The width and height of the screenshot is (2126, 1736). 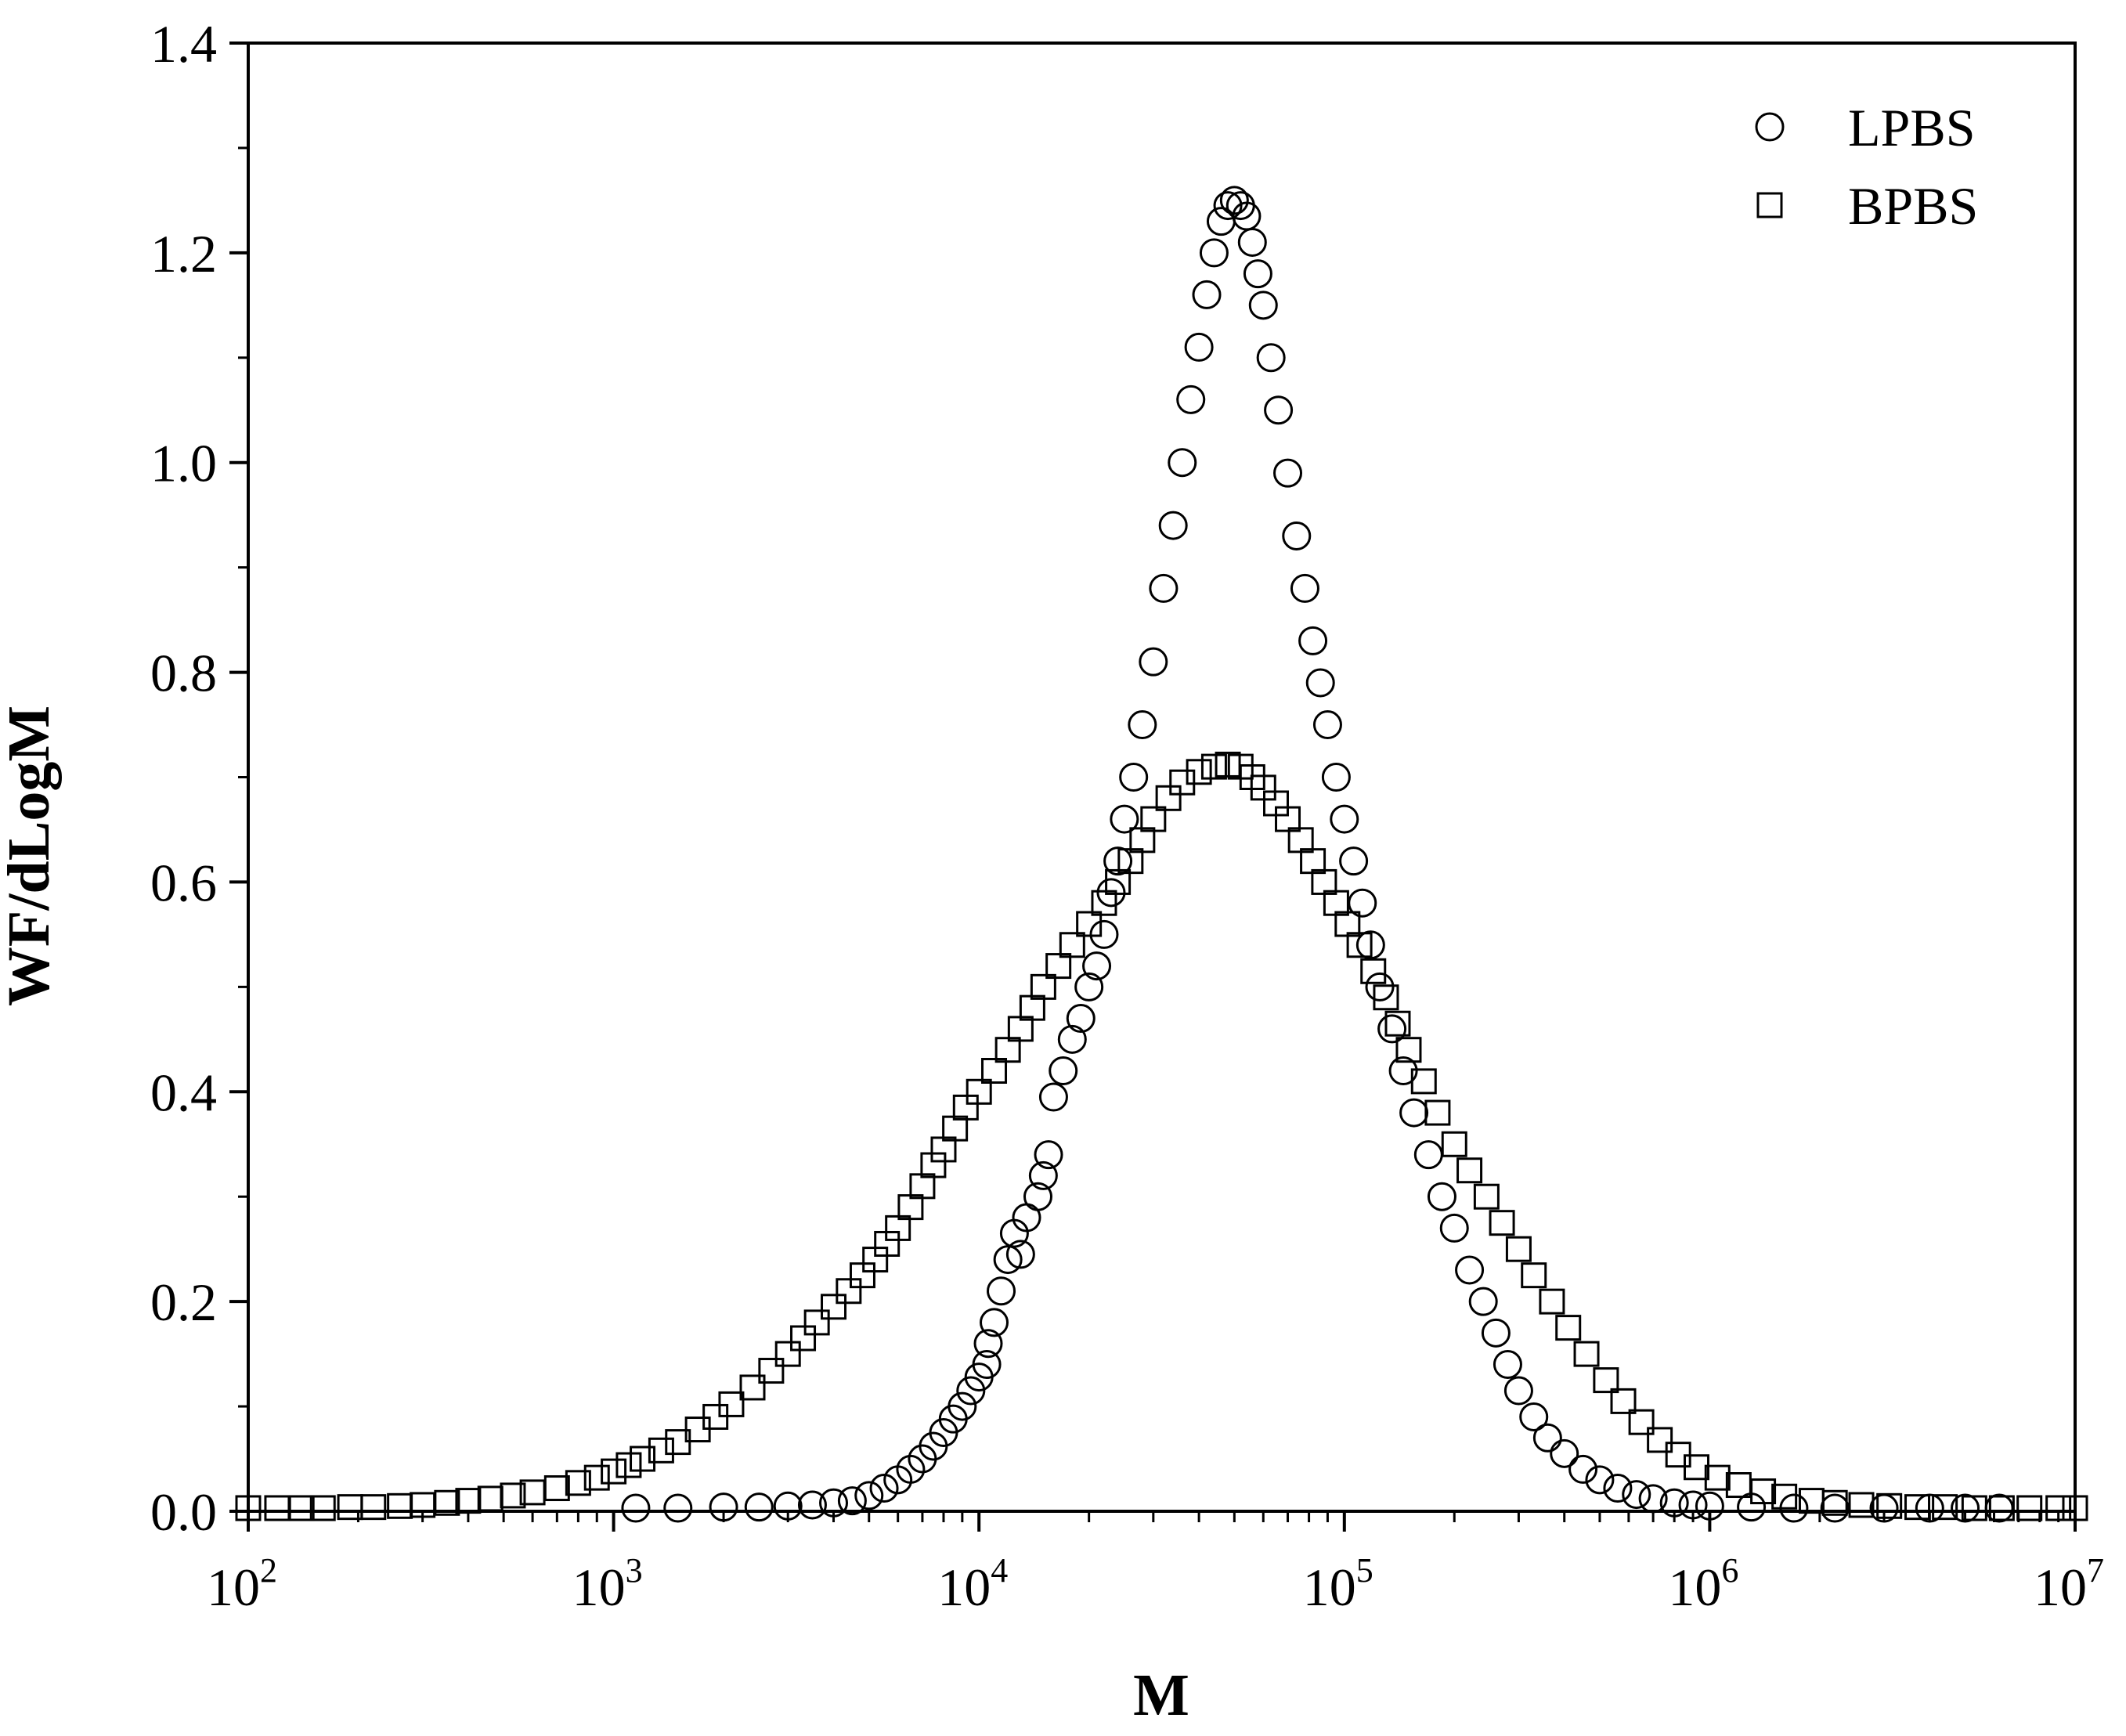 What do you see at coordinates (184, 463) in the screenshot?
I see `y-tick-label: 1.0` at bounding box center [184, 463].